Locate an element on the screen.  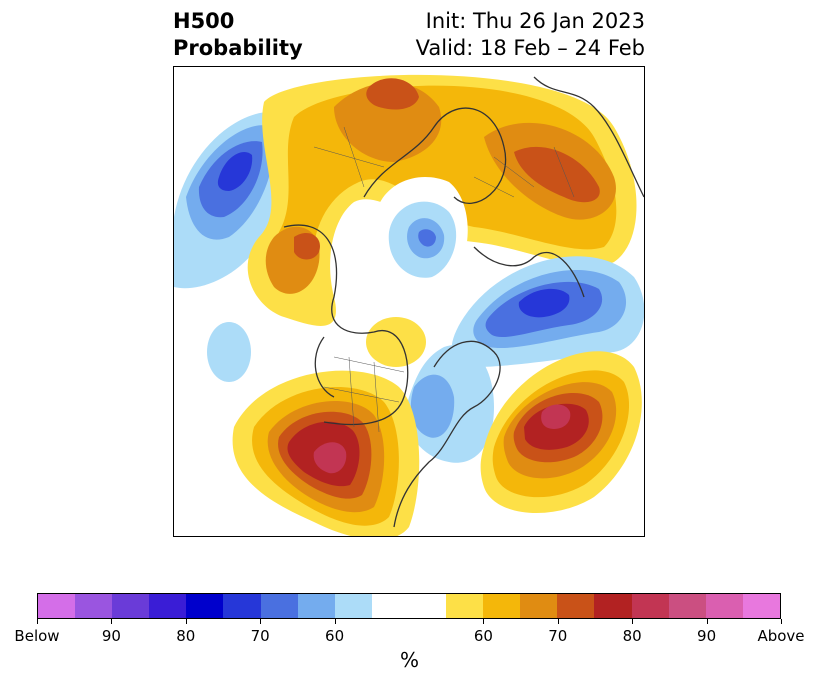
product-title: Probability is located at coordinates (238, 48).